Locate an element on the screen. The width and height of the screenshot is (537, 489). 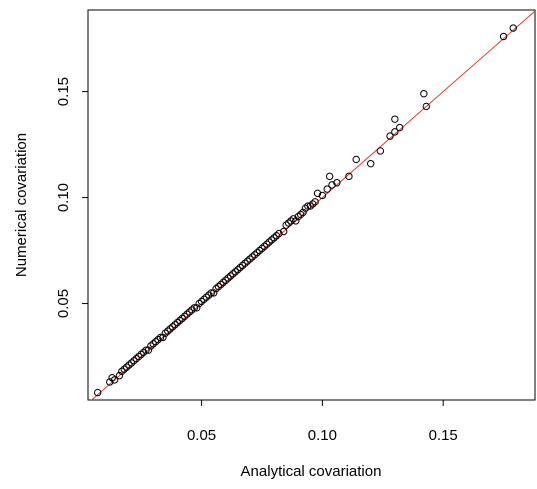
x-tick-label: 0.05 is located at coordinates (201, 435).